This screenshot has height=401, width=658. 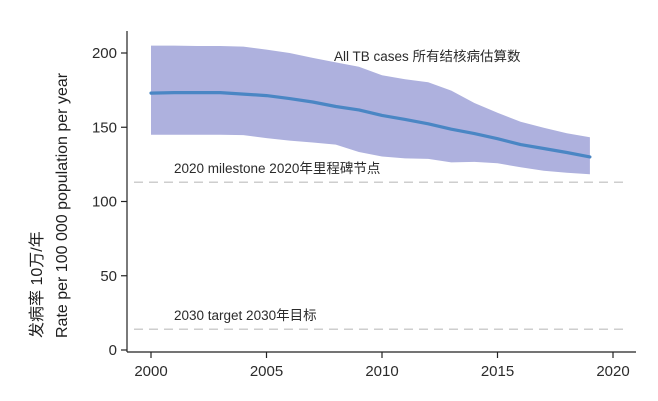 I want to click on x-tick-label-2005: 2005, so click(x=266, y=371).